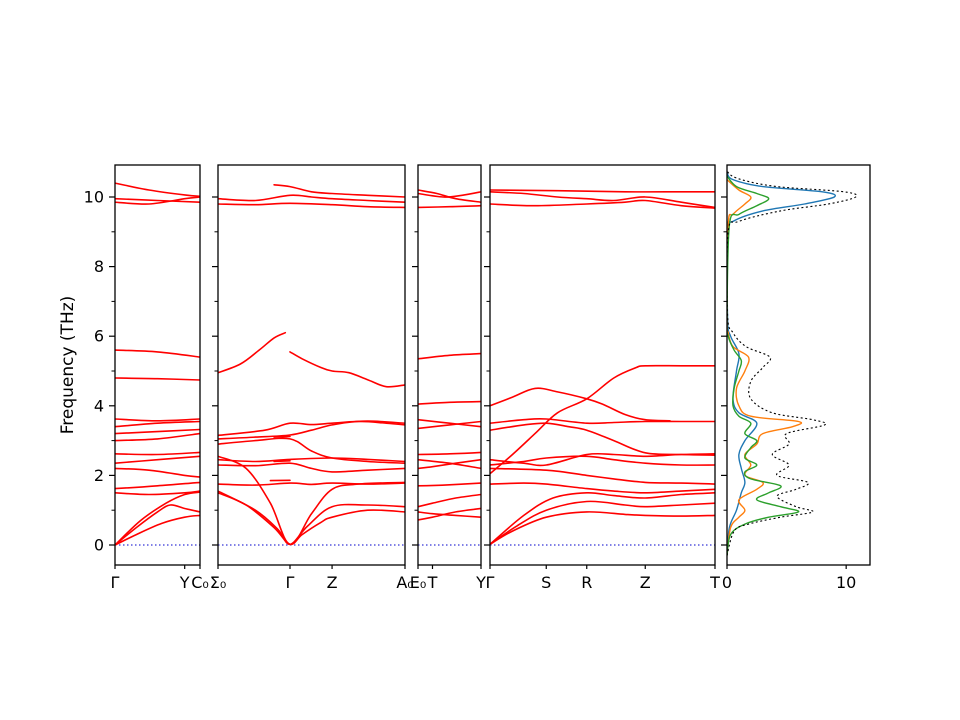 This screenshot has height=720, width=960. I want to click on band-panel-2: Σ₀ Γ Z A₀, so click(312, 378).